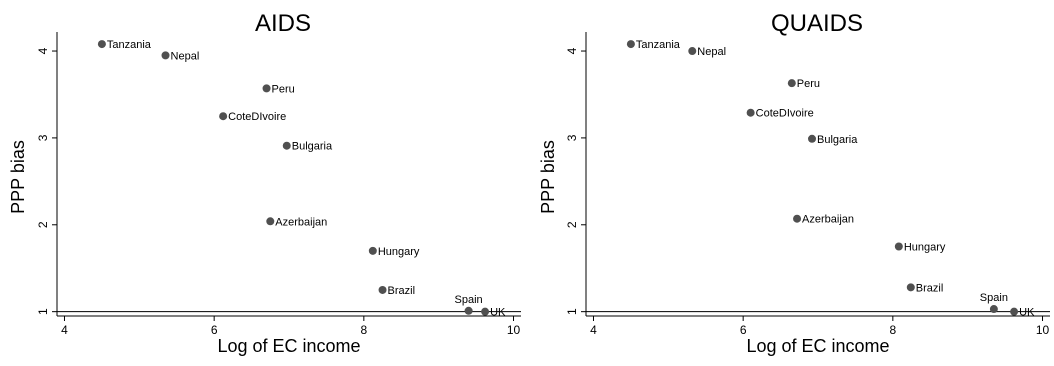 This screenshot has width=1054, height=366. What do you see at coordinates (185, 56) in the screenshot?
I see `aids-point-label-nepal: Nepal` at bounding box center [185, 56].